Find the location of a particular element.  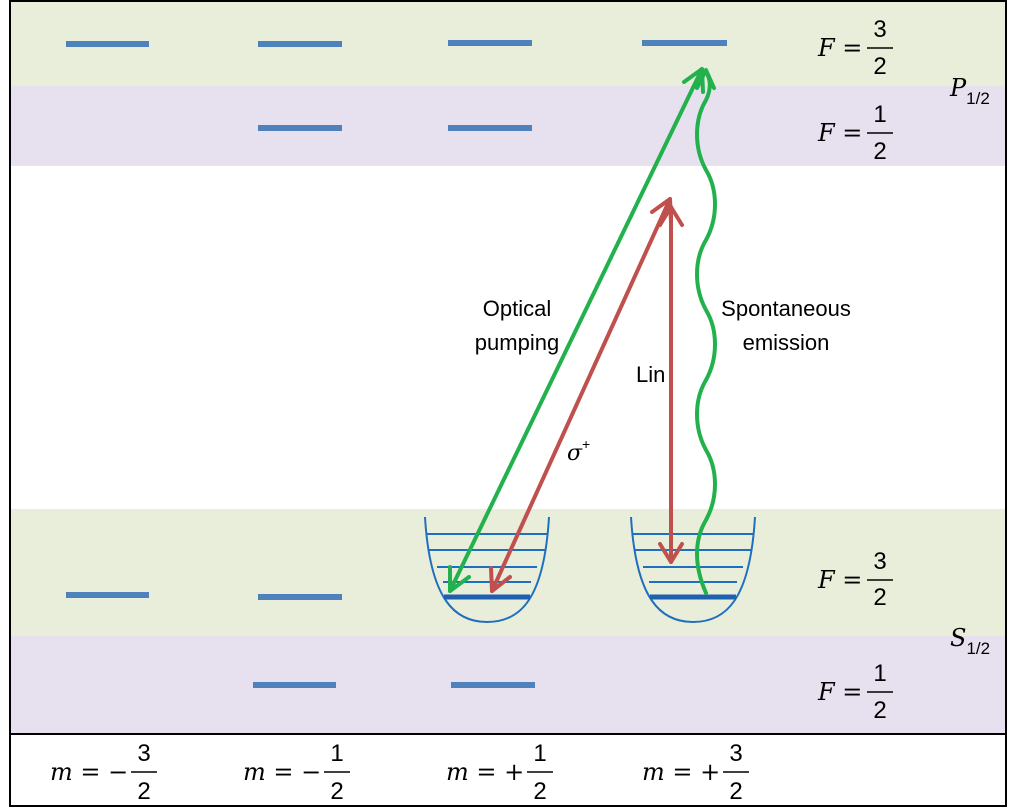

spontaneous-label-1: Spontaneous is located at coordinates (786, 308).